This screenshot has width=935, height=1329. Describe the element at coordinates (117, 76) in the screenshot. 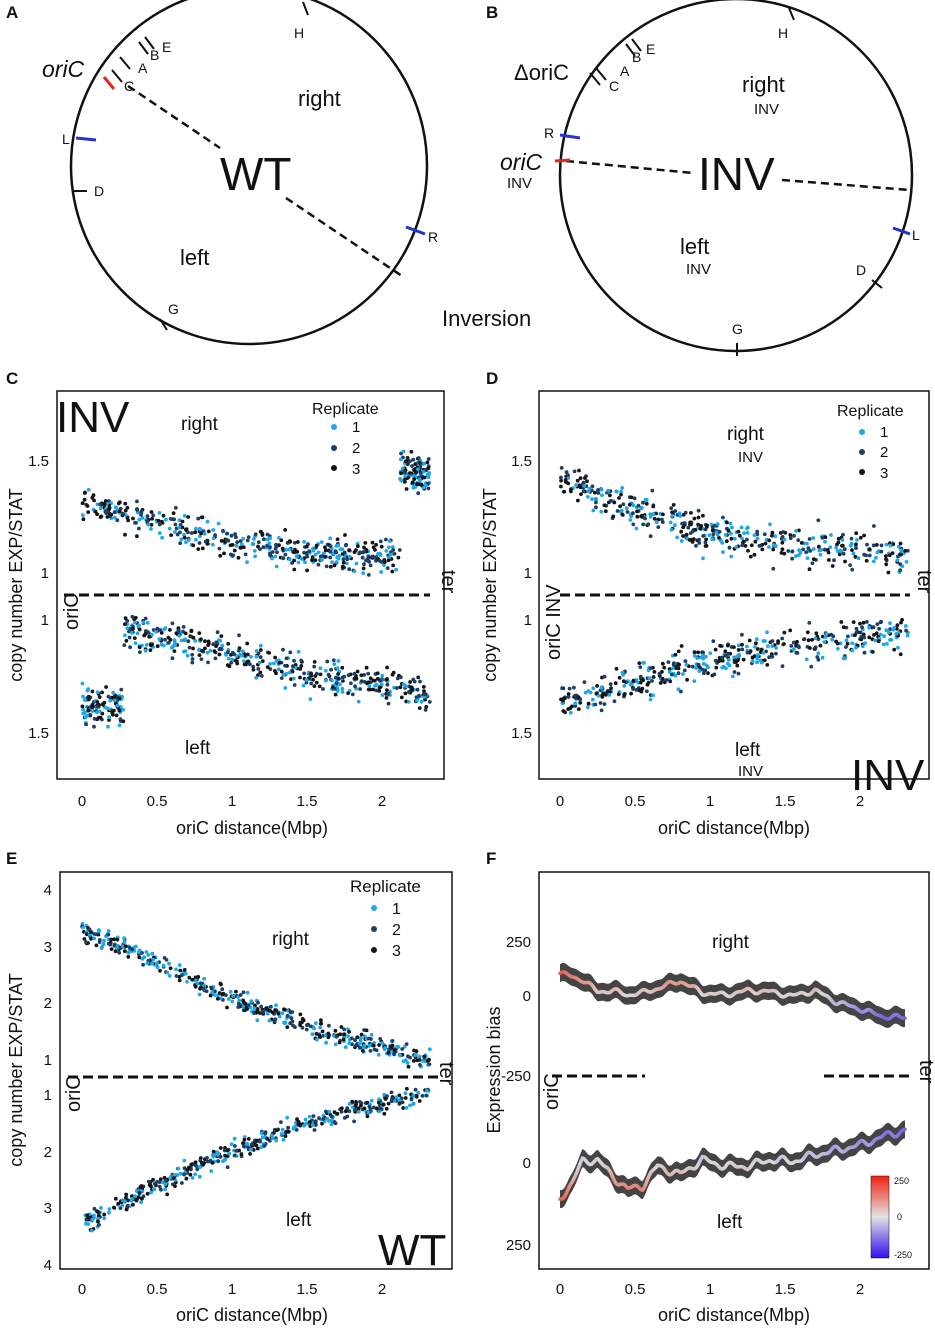

I see `panel-a-tick-c` at that location.